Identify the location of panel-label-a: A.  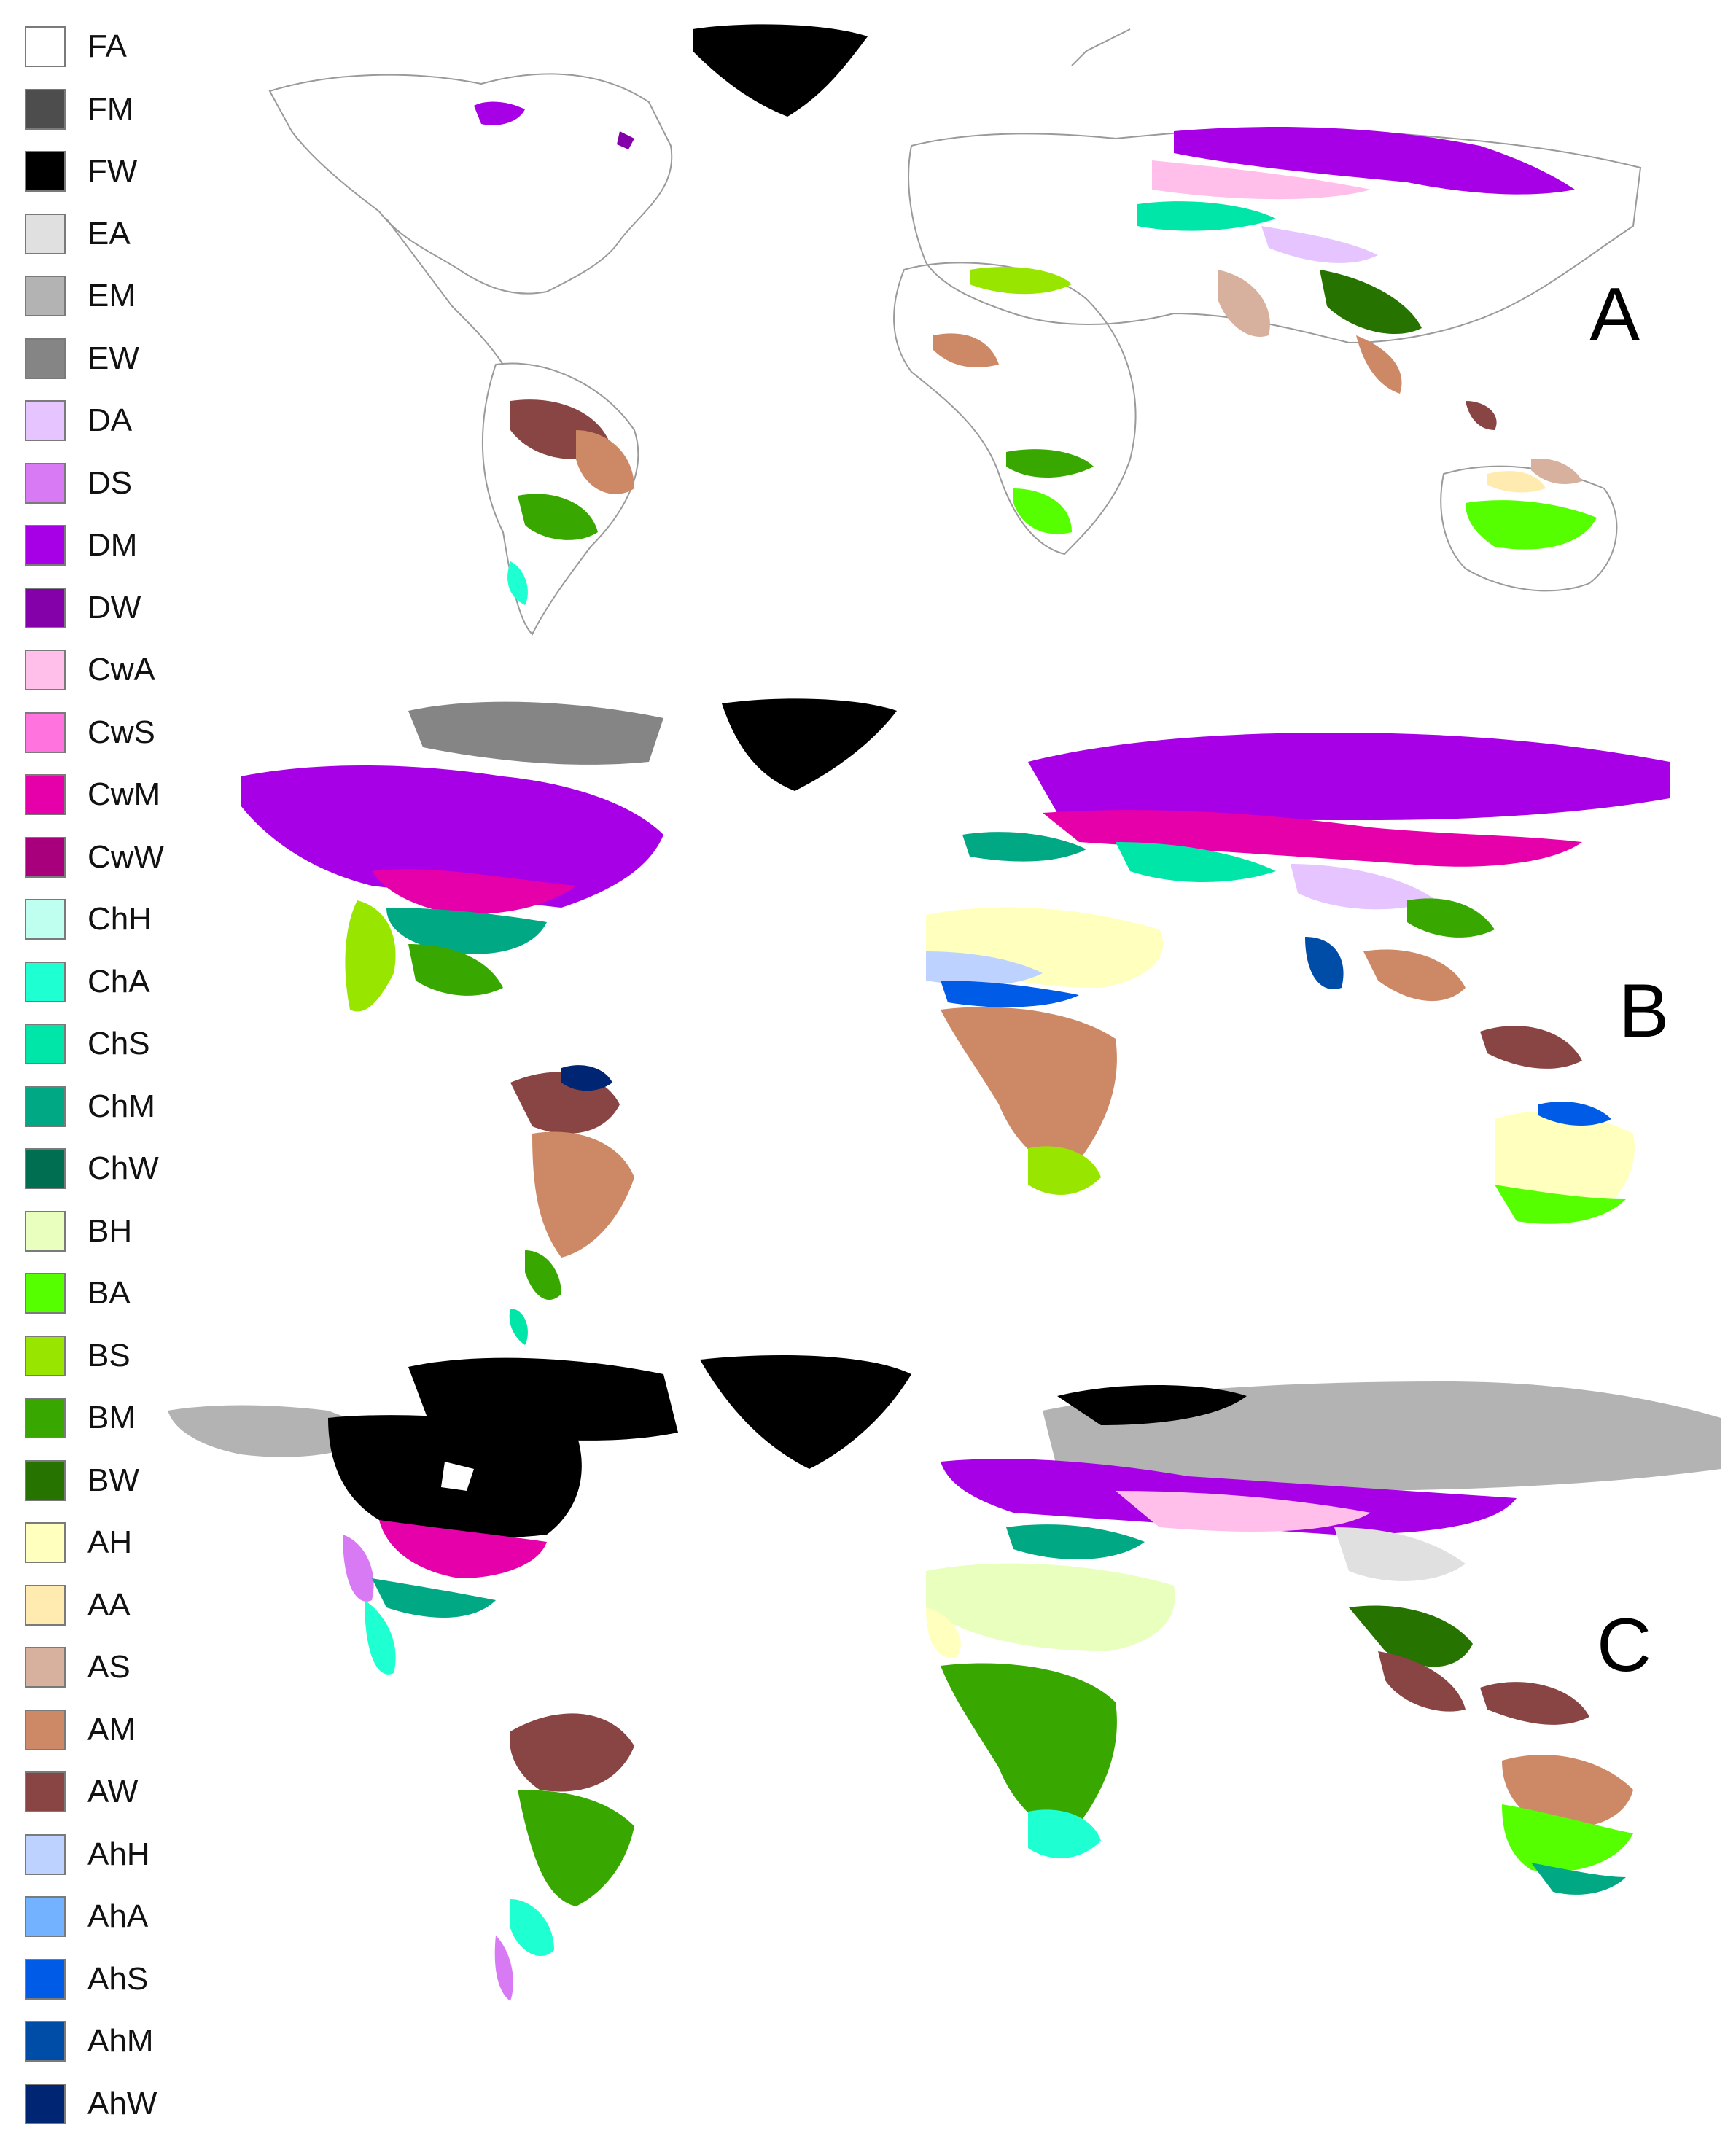
(1614, 315).